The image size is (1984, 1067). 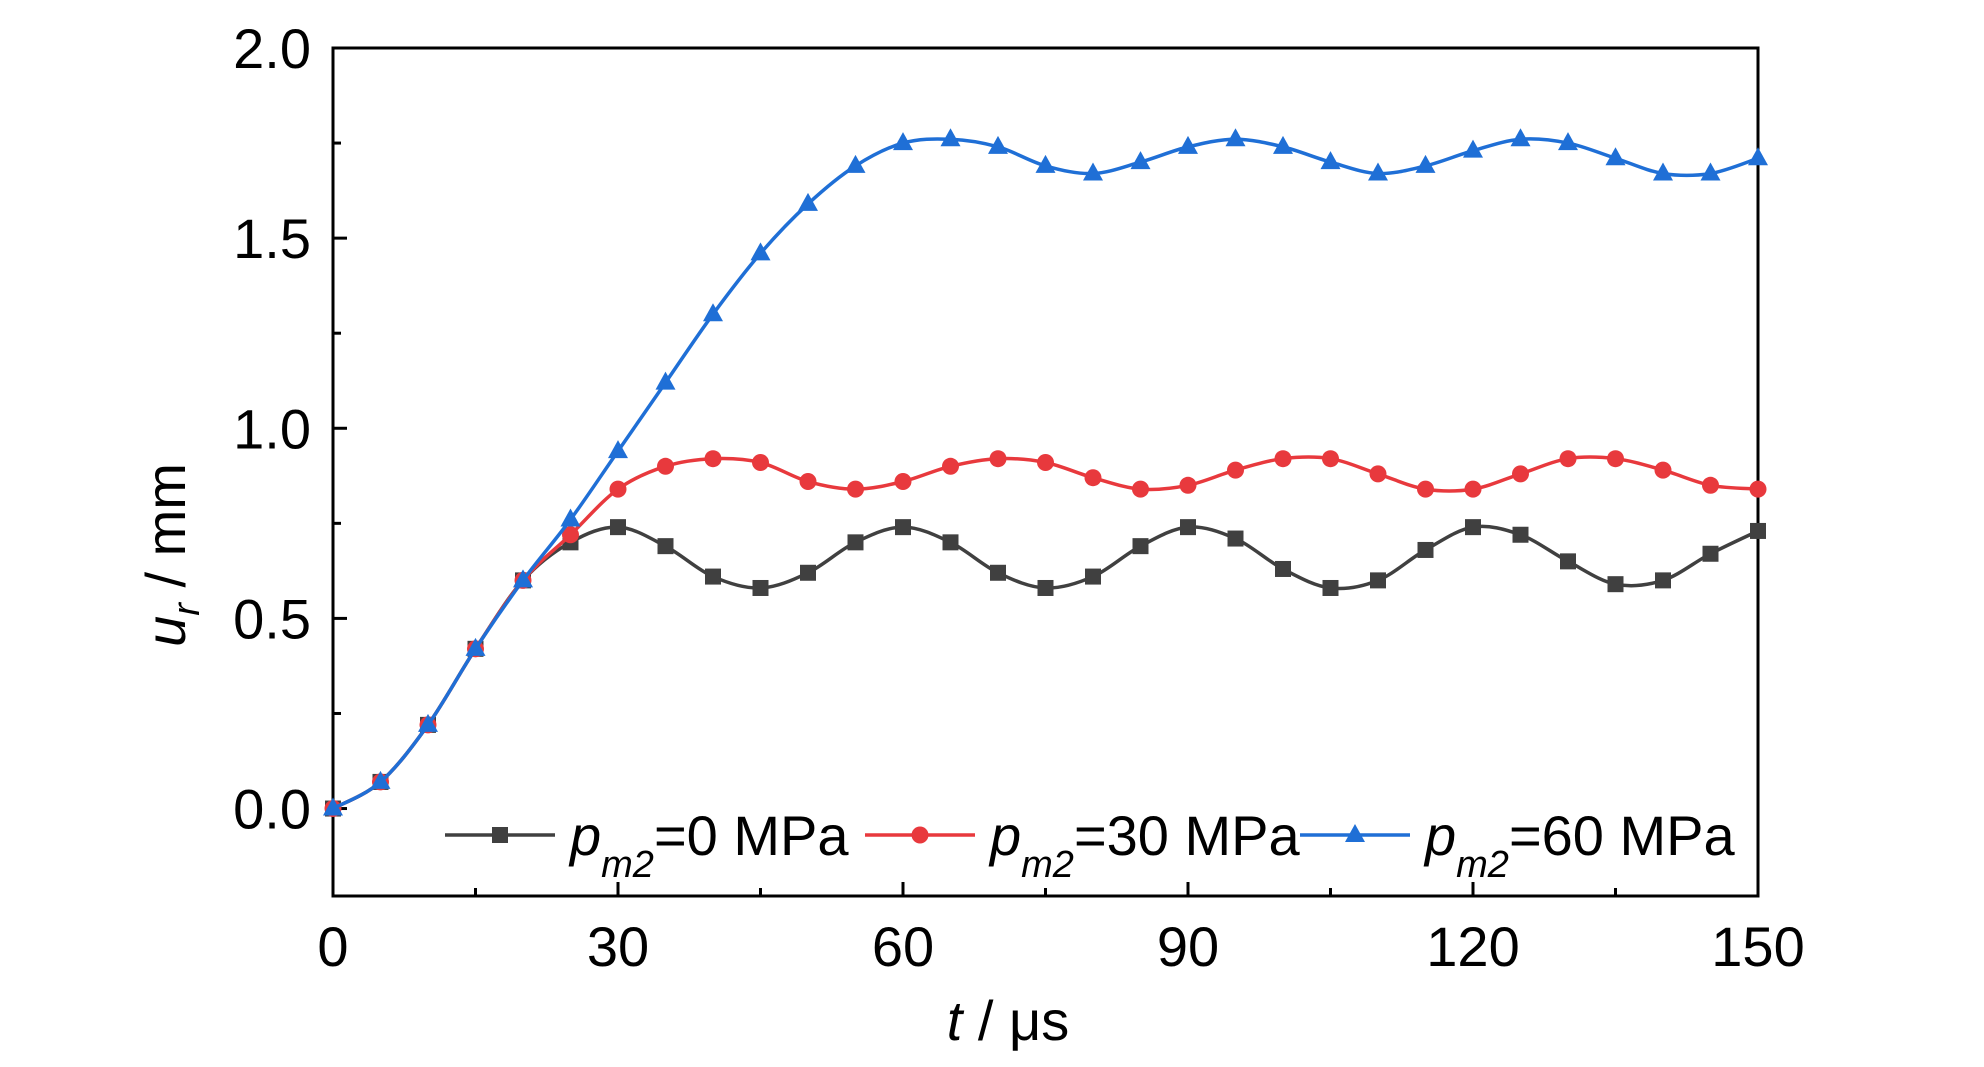 What do you see at coordinates (165, 631) in the screenshot?
I see `y-axis-symbol: u` at bounding box center [165, 631].